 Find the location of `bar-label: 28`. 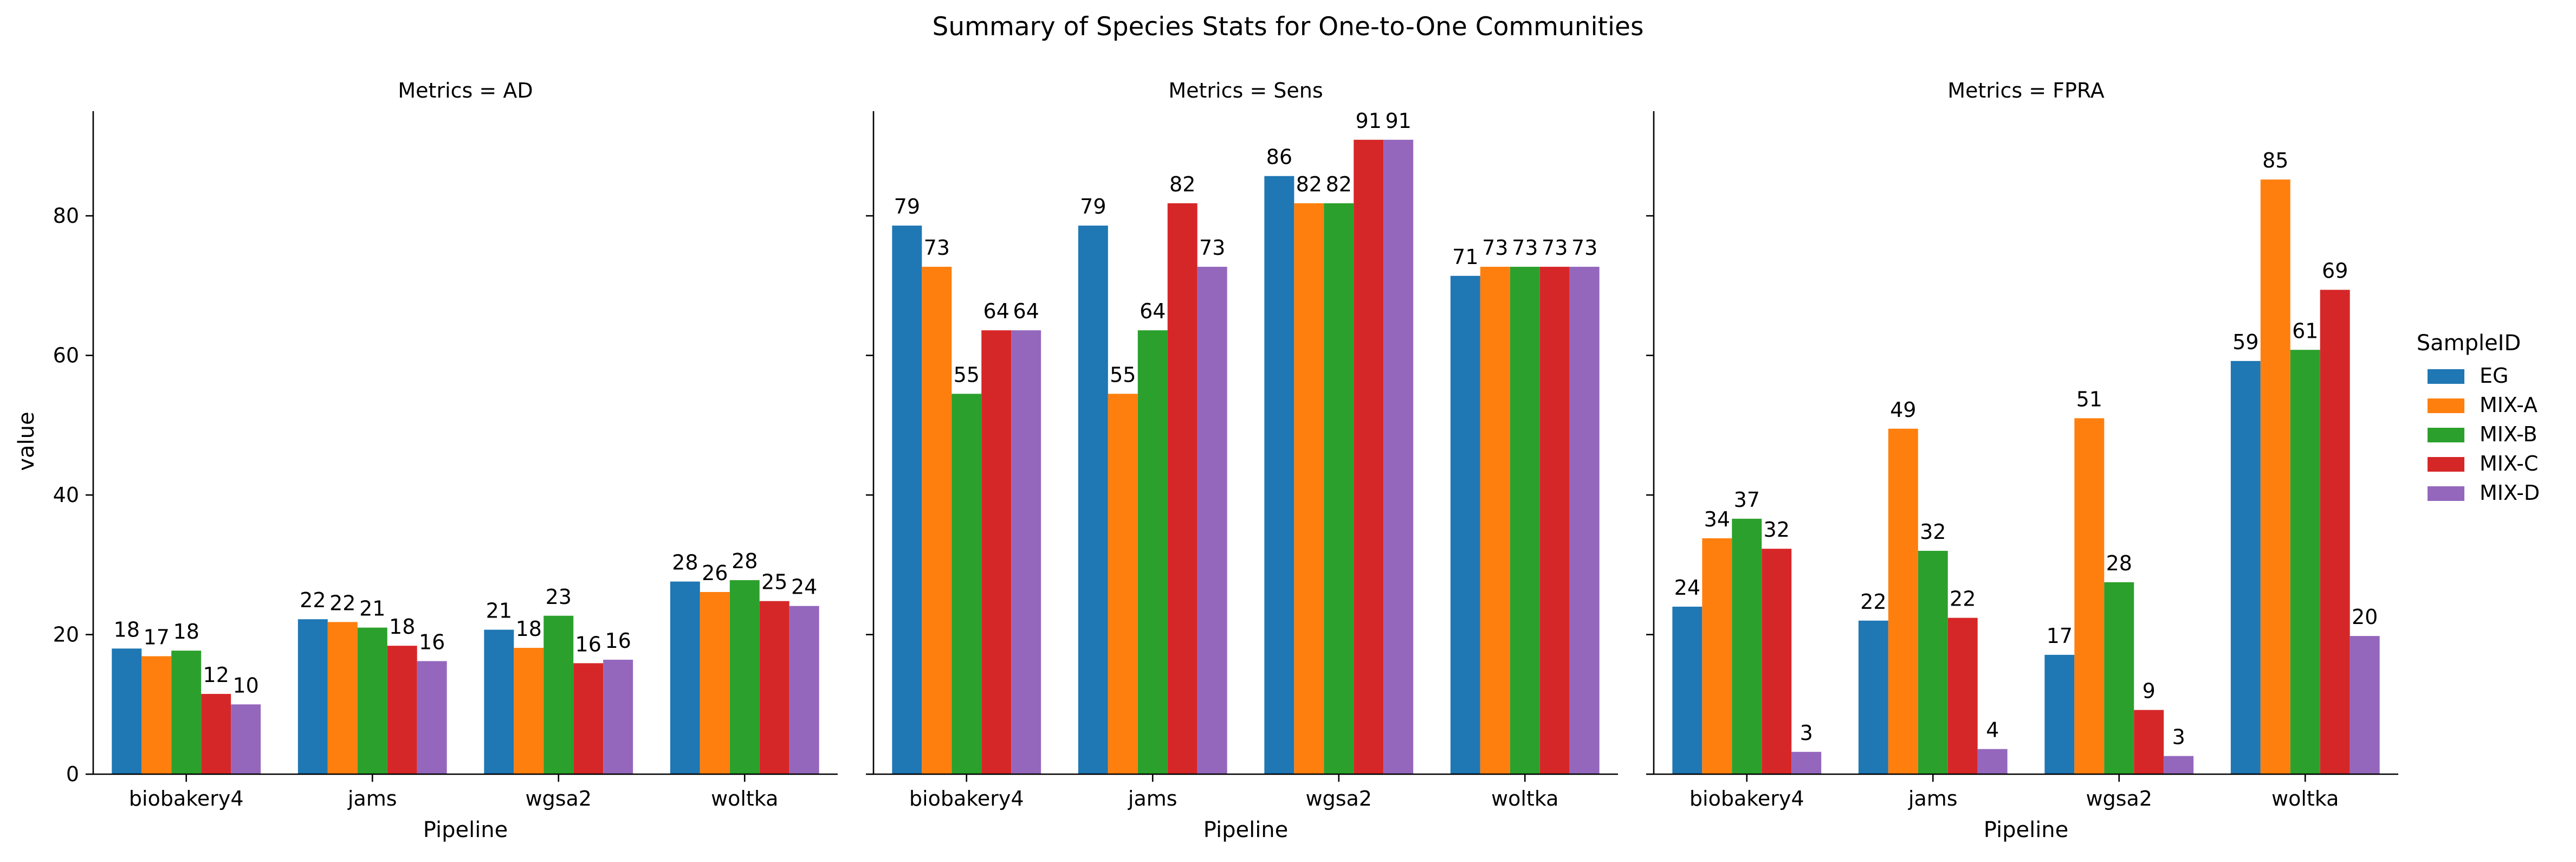

bar-label: 28 is located at coordinates (685, 563).